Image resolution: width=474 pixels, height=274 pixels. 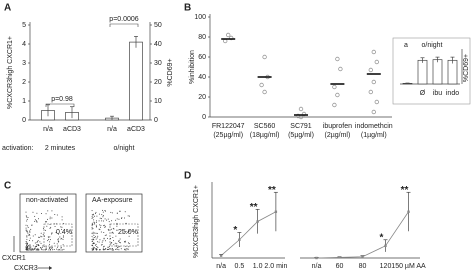 What do you see at coordinates (202, 97) in the screenshot?
I see `y-tick-label: 20` at bounding box center [202, 97].